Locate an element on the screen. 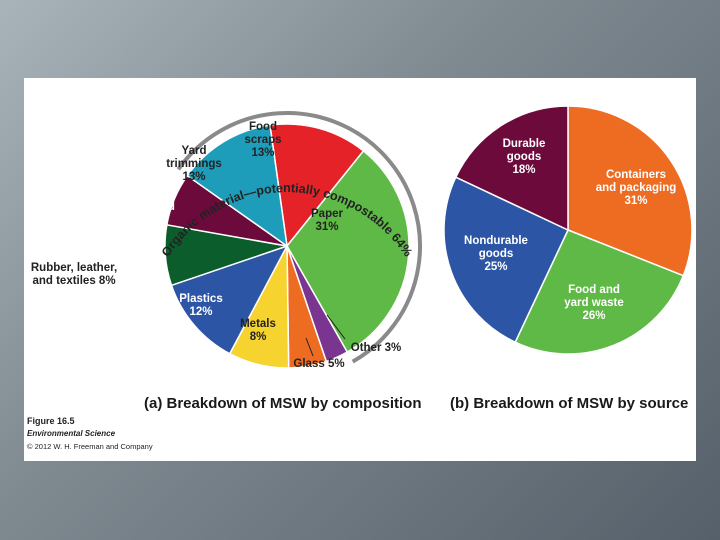  glass-leader-line is located at coordinates (309, 347).